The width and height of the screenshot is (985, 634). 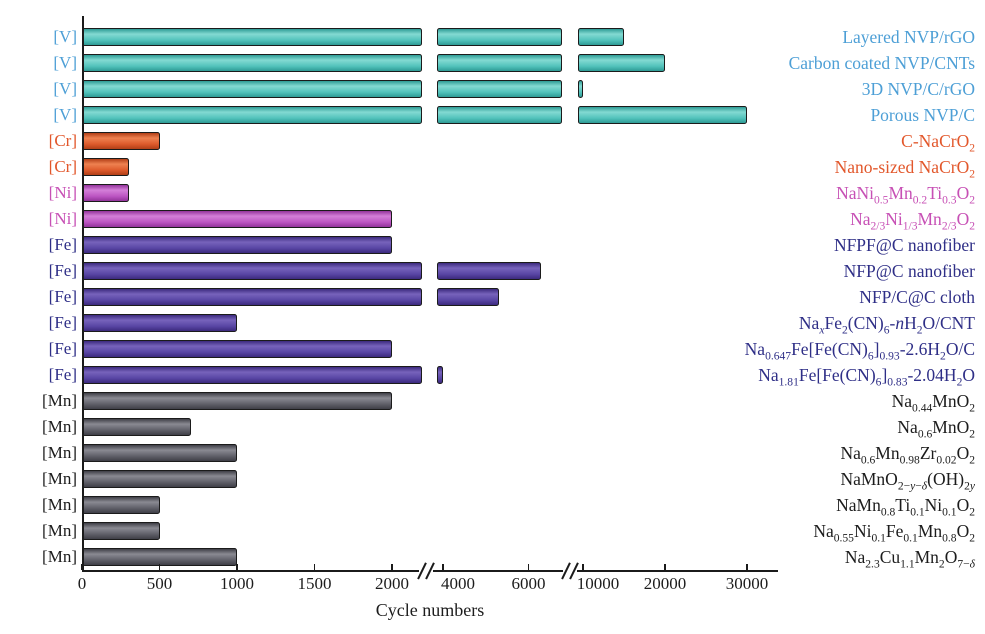 I want to click on material-label: NaMn0.8Ti0.1Ni0.1O2, so click(x=905, y=507).